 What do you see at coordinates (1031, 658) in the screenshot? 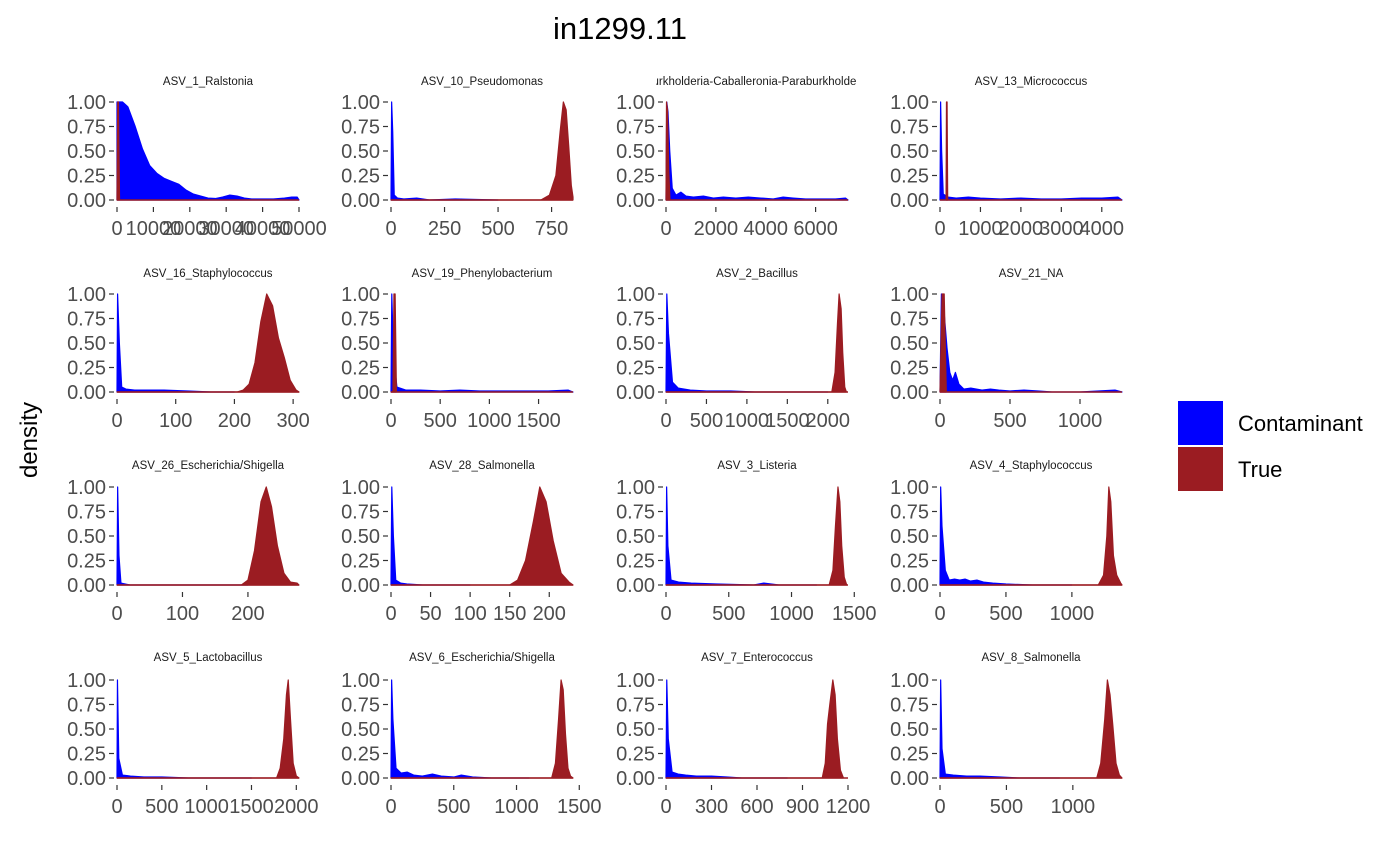
I see `facet-label: ASV_8_Salmonella` at bounding box center [1031, 658].